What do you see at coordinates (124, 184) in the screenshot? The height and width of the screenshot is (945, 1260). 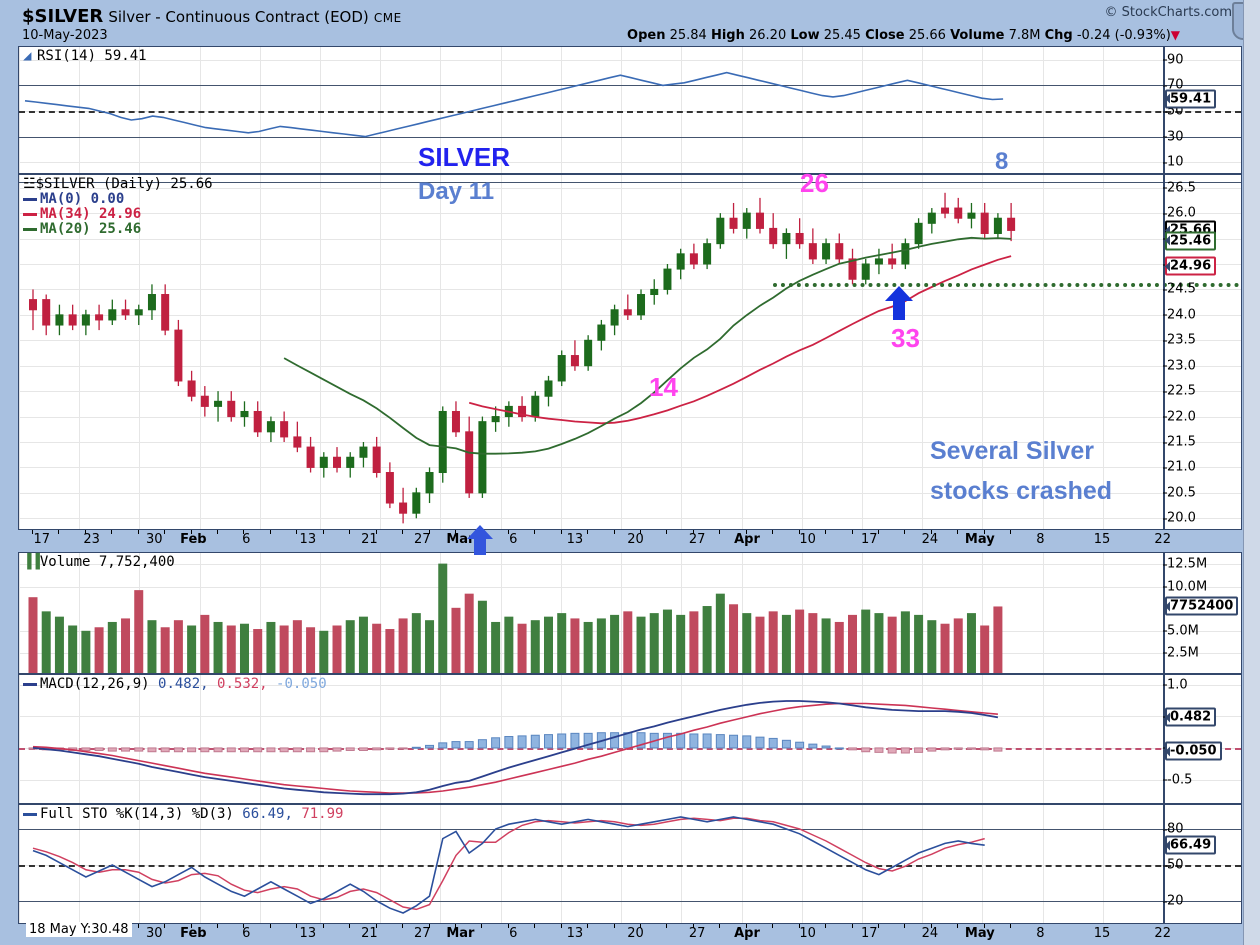 I see `price-legend-title: $SILVER (Daily) 25.66` at bounding box center [124, 184].